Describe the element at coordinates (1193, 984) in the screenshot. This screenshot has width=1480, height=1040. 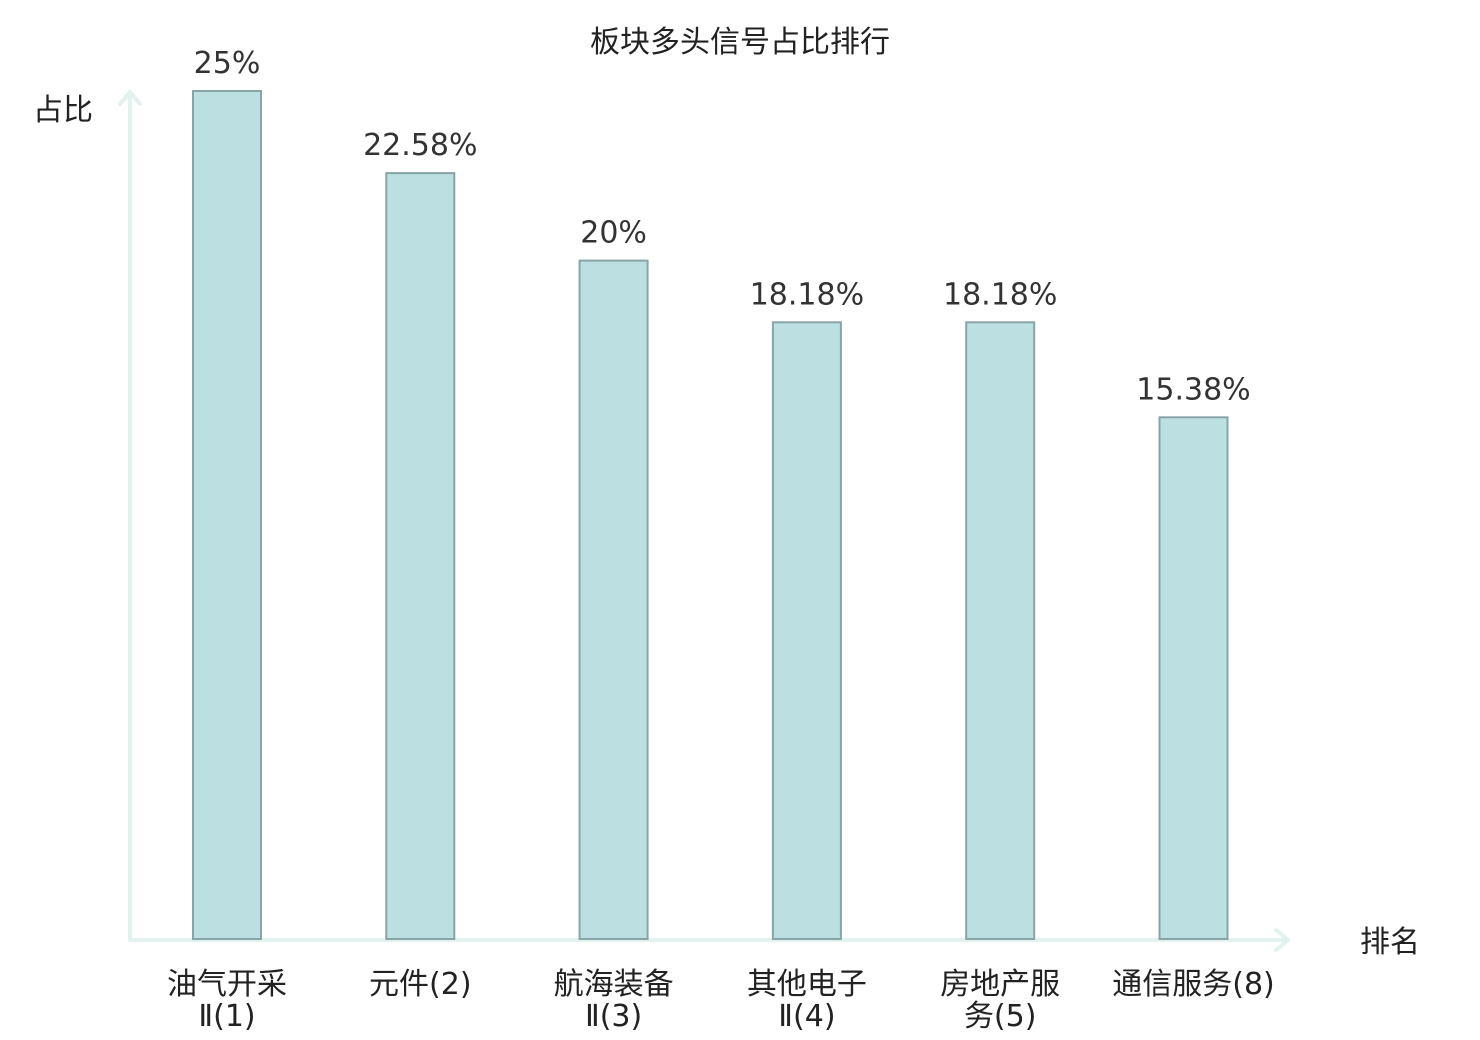
I see `category-label-5-line-0: 通信服务(8)` at that location.